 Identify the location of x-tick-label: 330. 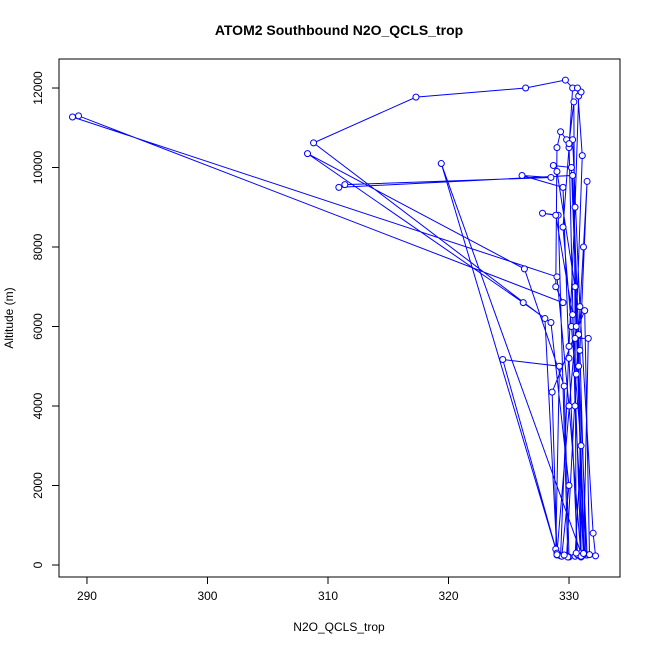
(569, 596).